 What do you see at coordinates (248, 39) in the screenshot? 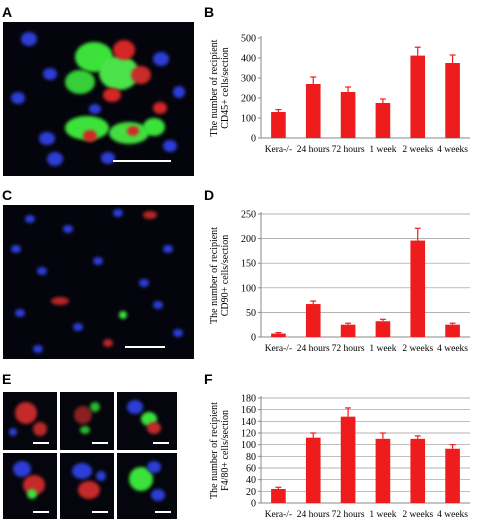
I see `y-tick-label: 500` at bounding box center [248, 39].